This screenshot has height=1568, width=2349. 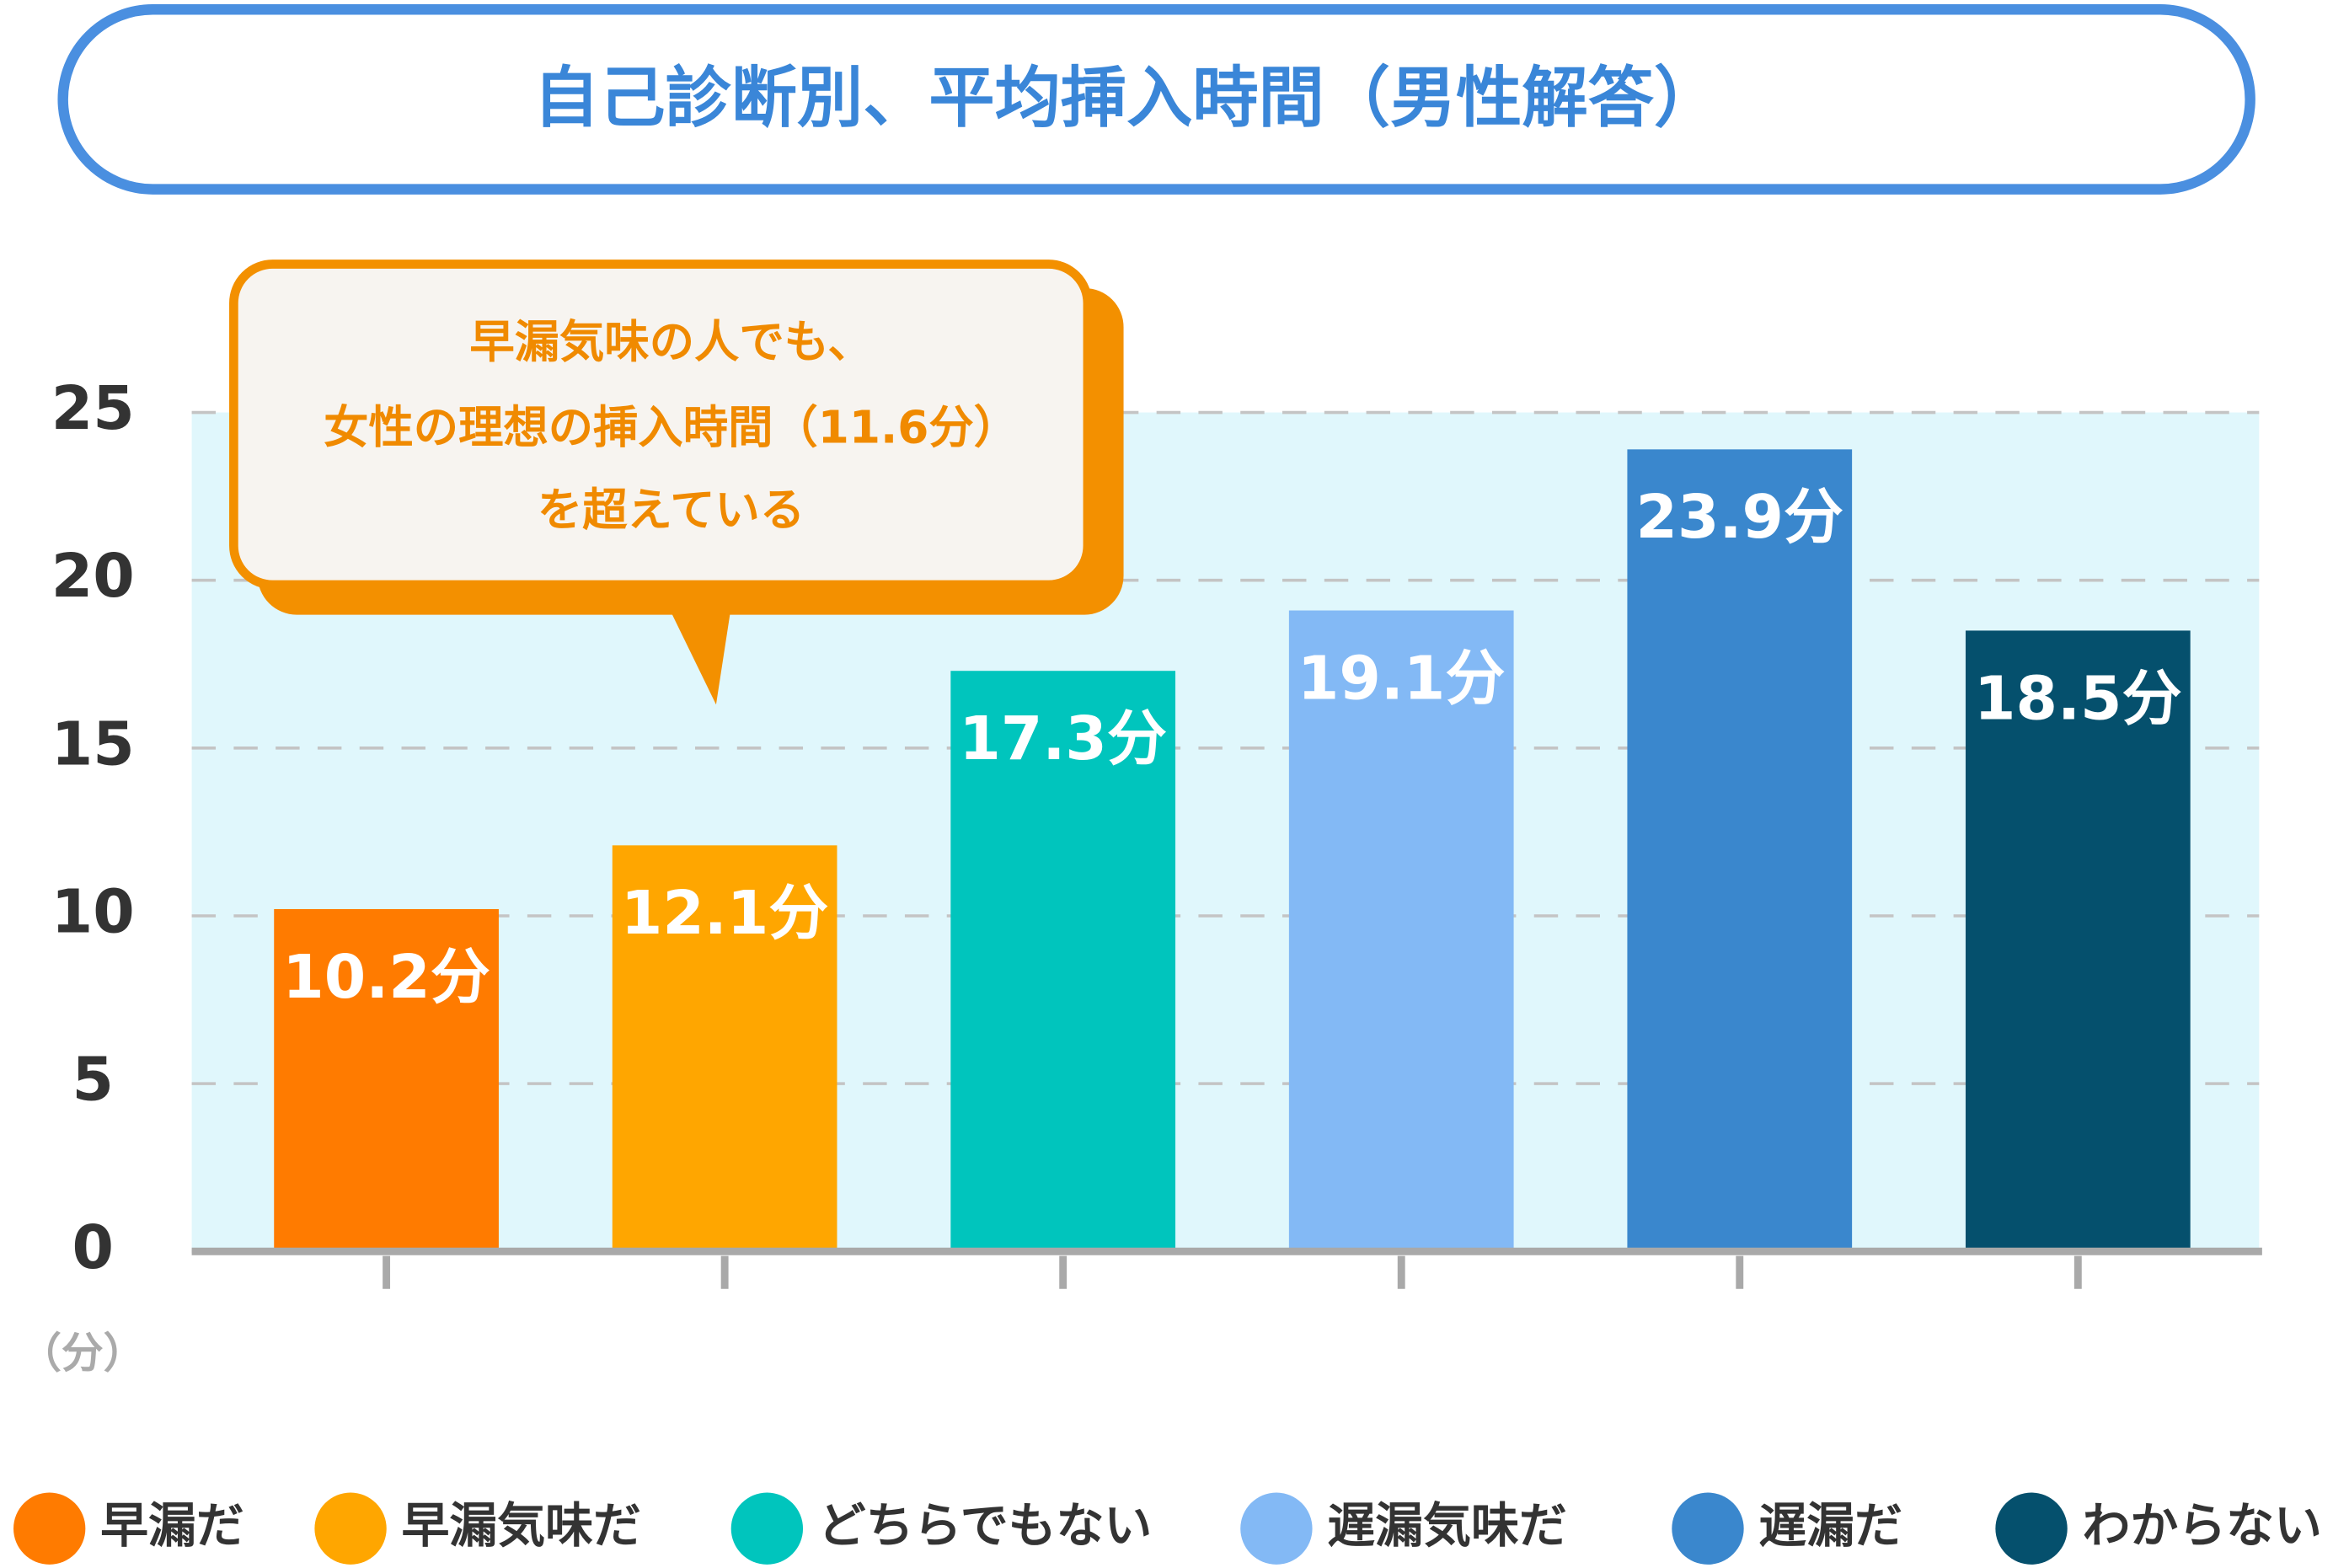 I want to click on title-frame, so click(x=1156, y=99).